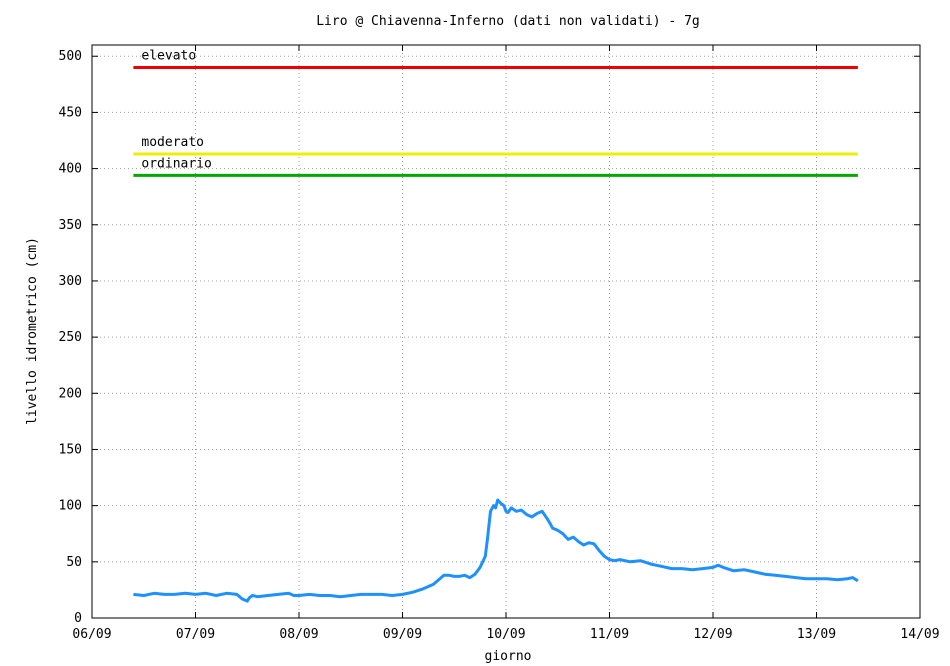  I want to click on x-tick-label: 08/09, so click(298, 634).